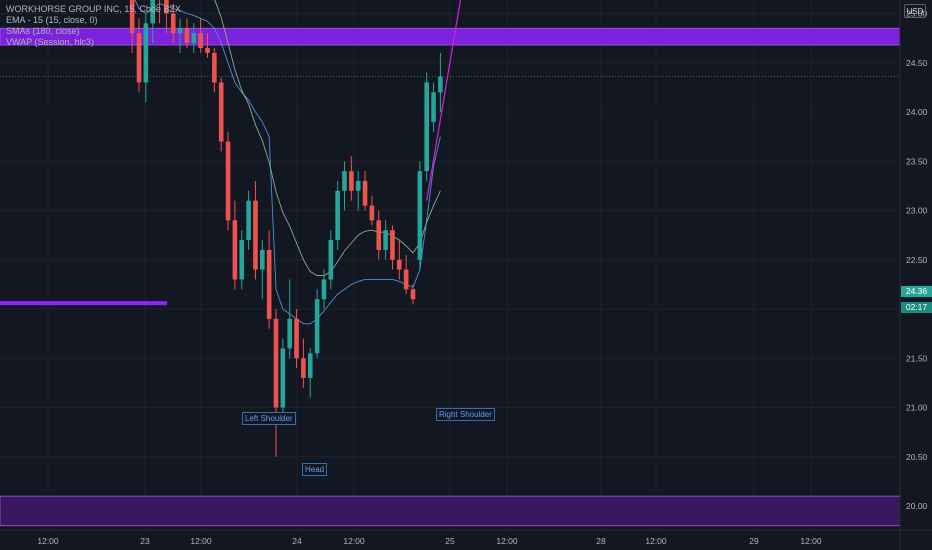 The height and width of the screenshot is (550, 932). What do you see at coordinates (916, 291) in the screenshot?
I see `current-price-label: 24.36` at bounding box center [916, 291].